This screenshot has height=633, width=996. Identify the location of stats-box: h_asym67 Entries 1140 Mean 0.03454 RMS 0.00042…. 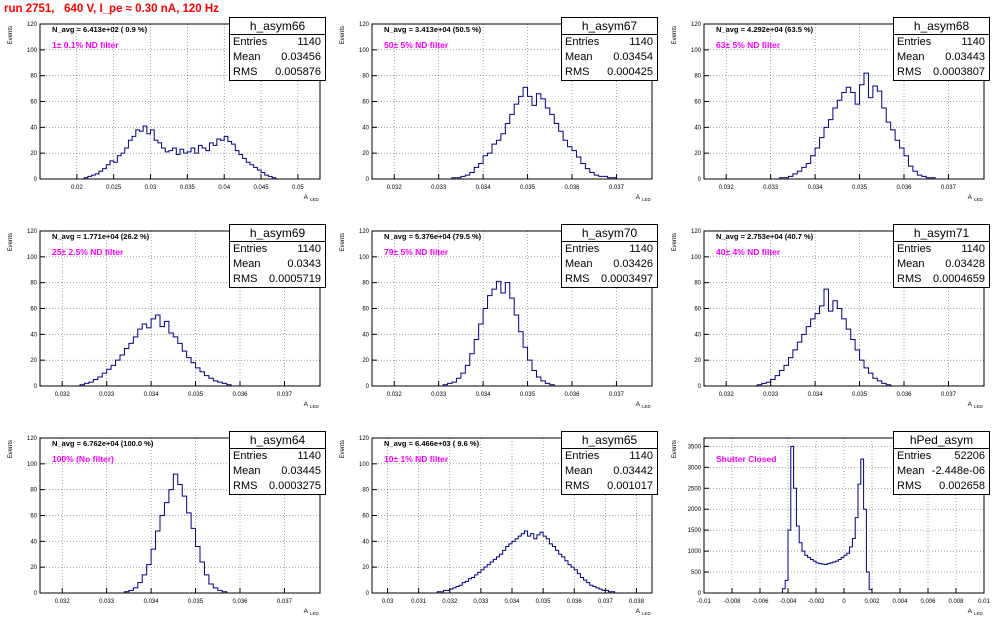
(609, 49).